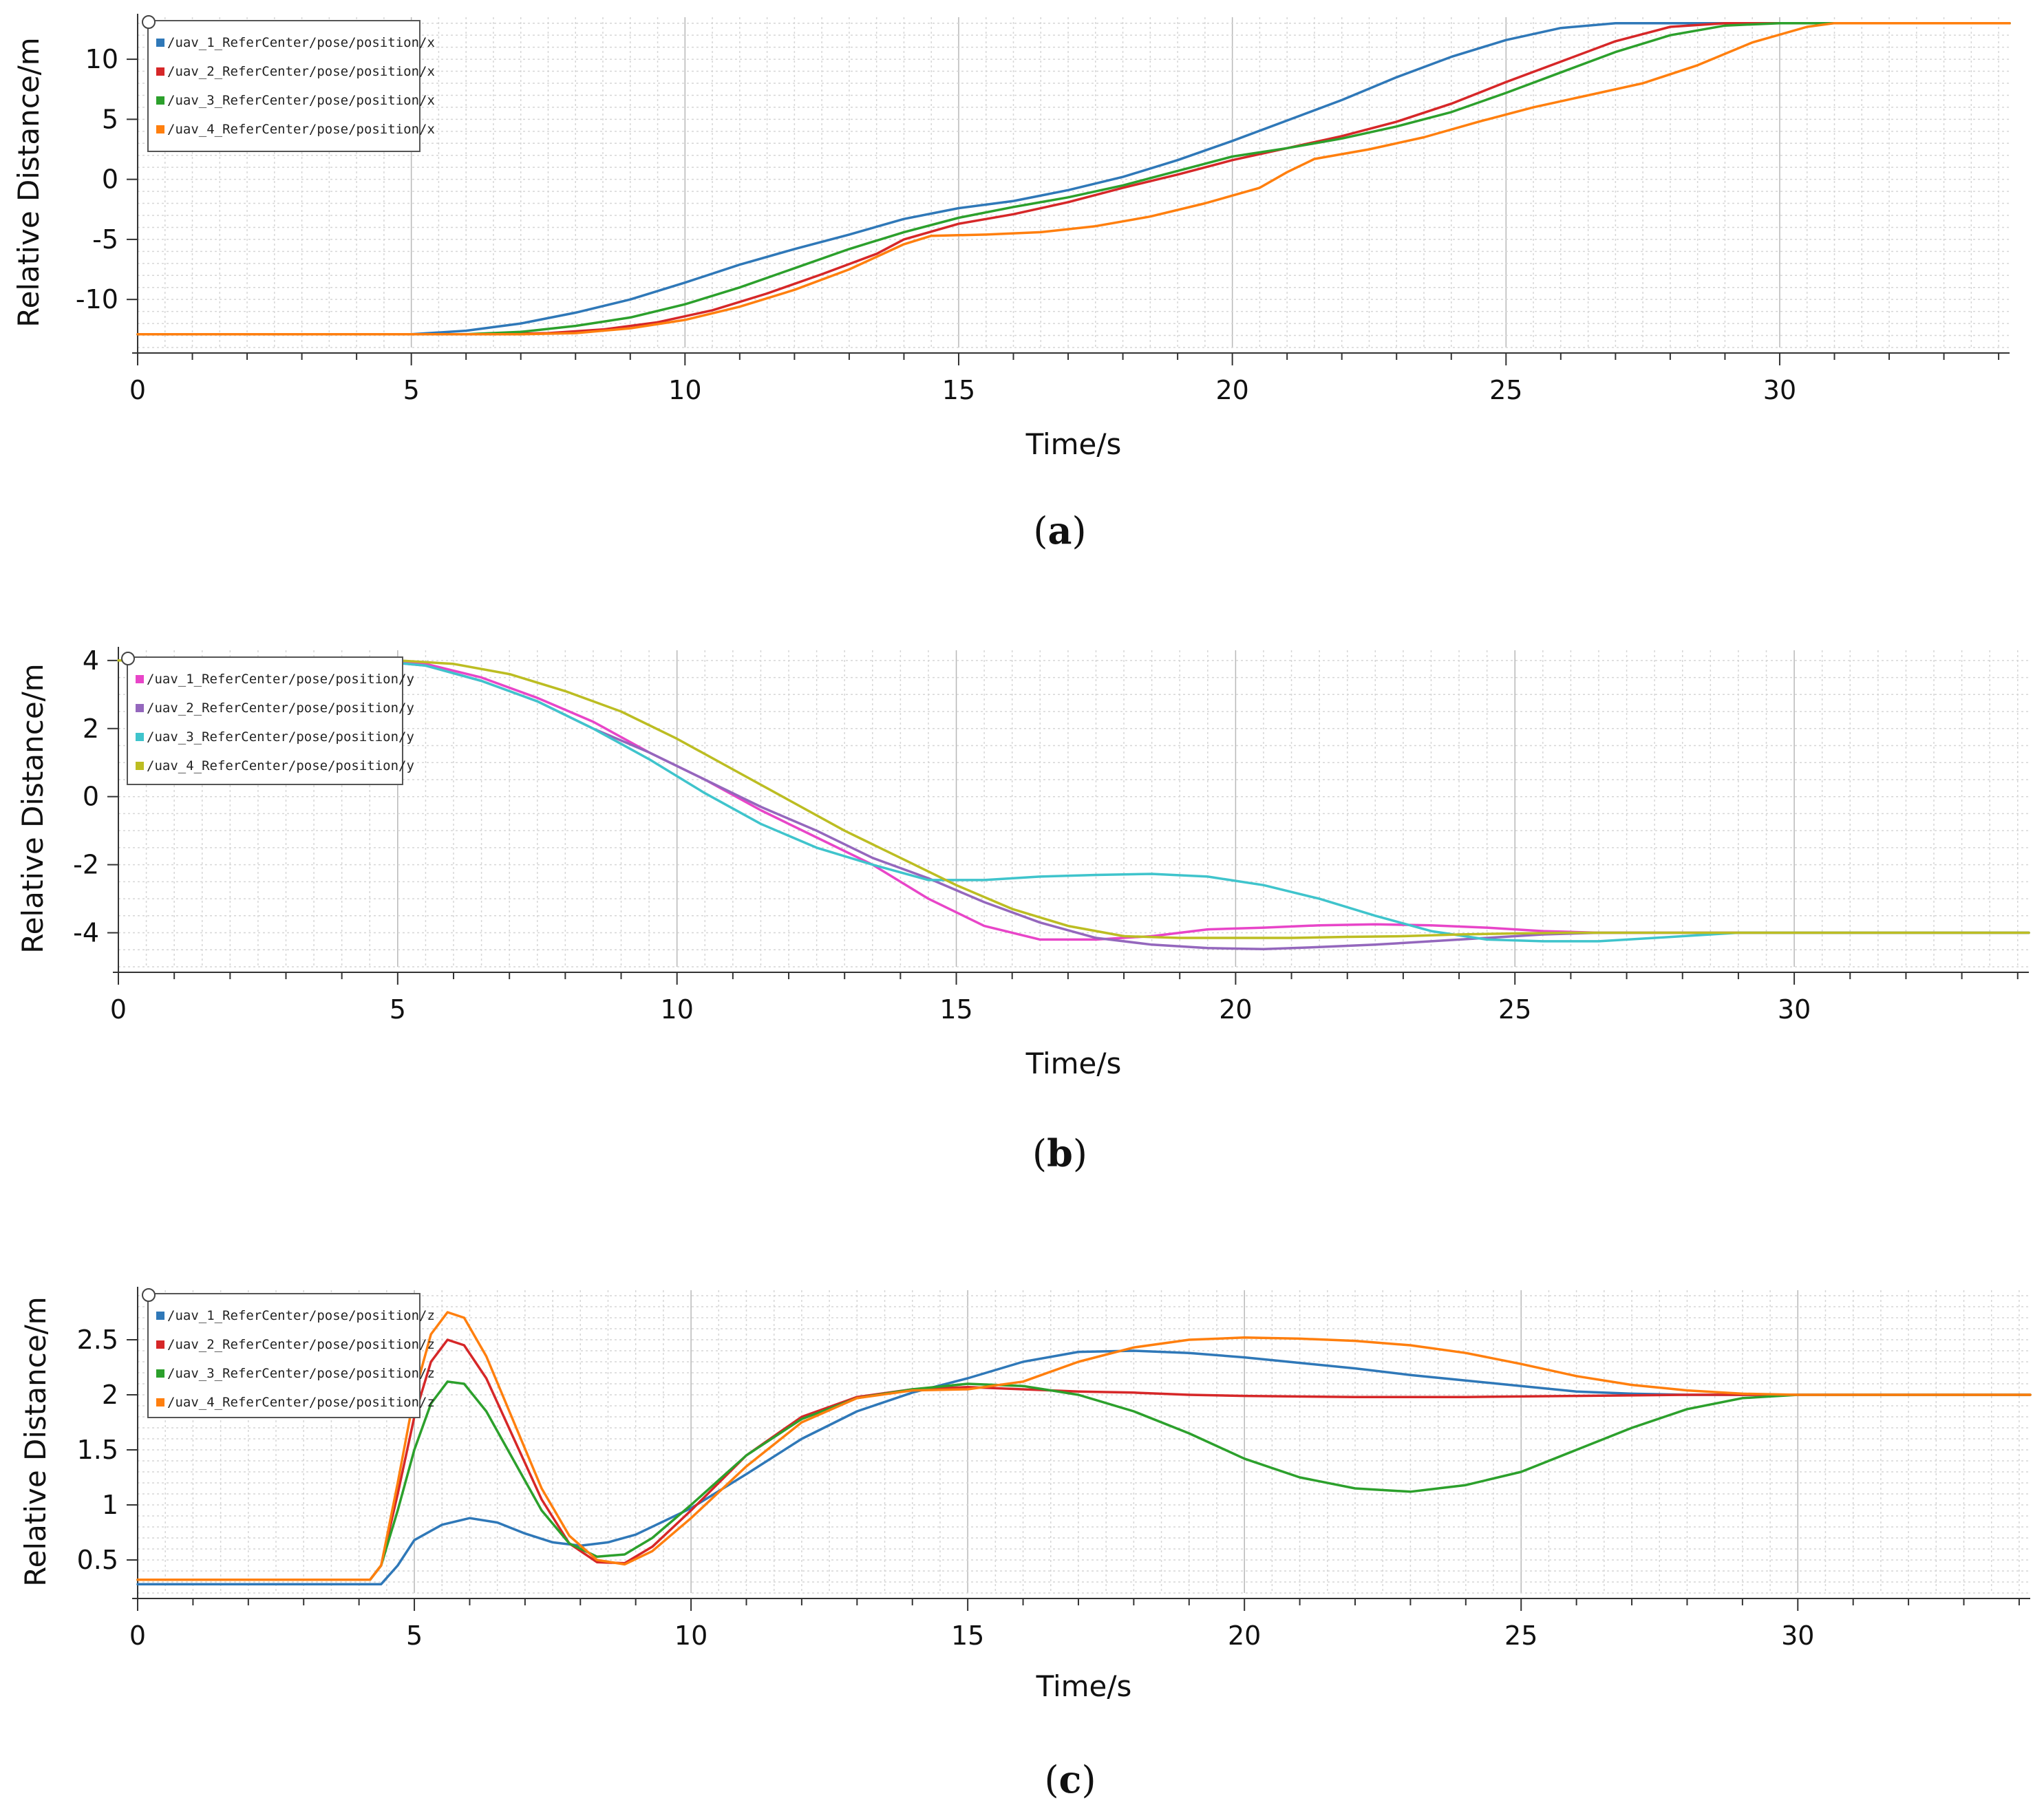  I want to click on legend-label: /uav_1_ReferCenter/pose/position/y, so click(280, 679).